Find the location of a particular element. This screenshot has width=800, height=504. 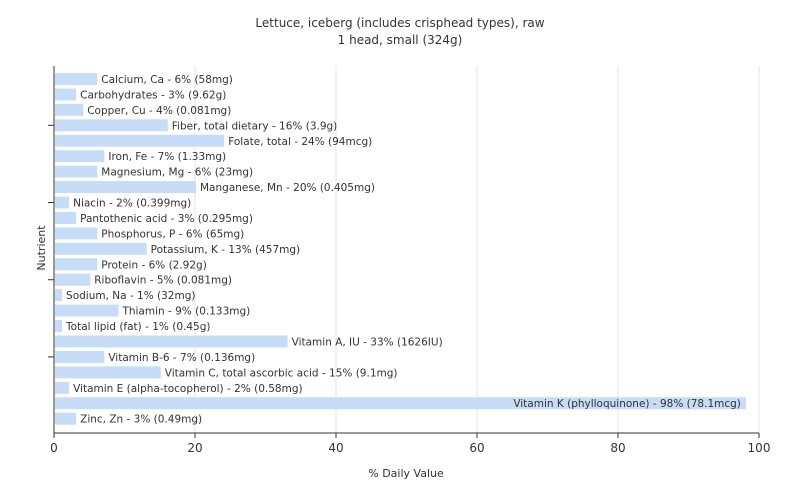

bar-label: Pantothenic acid - 3% (0.295mg) is located at coordinates (166, 219).